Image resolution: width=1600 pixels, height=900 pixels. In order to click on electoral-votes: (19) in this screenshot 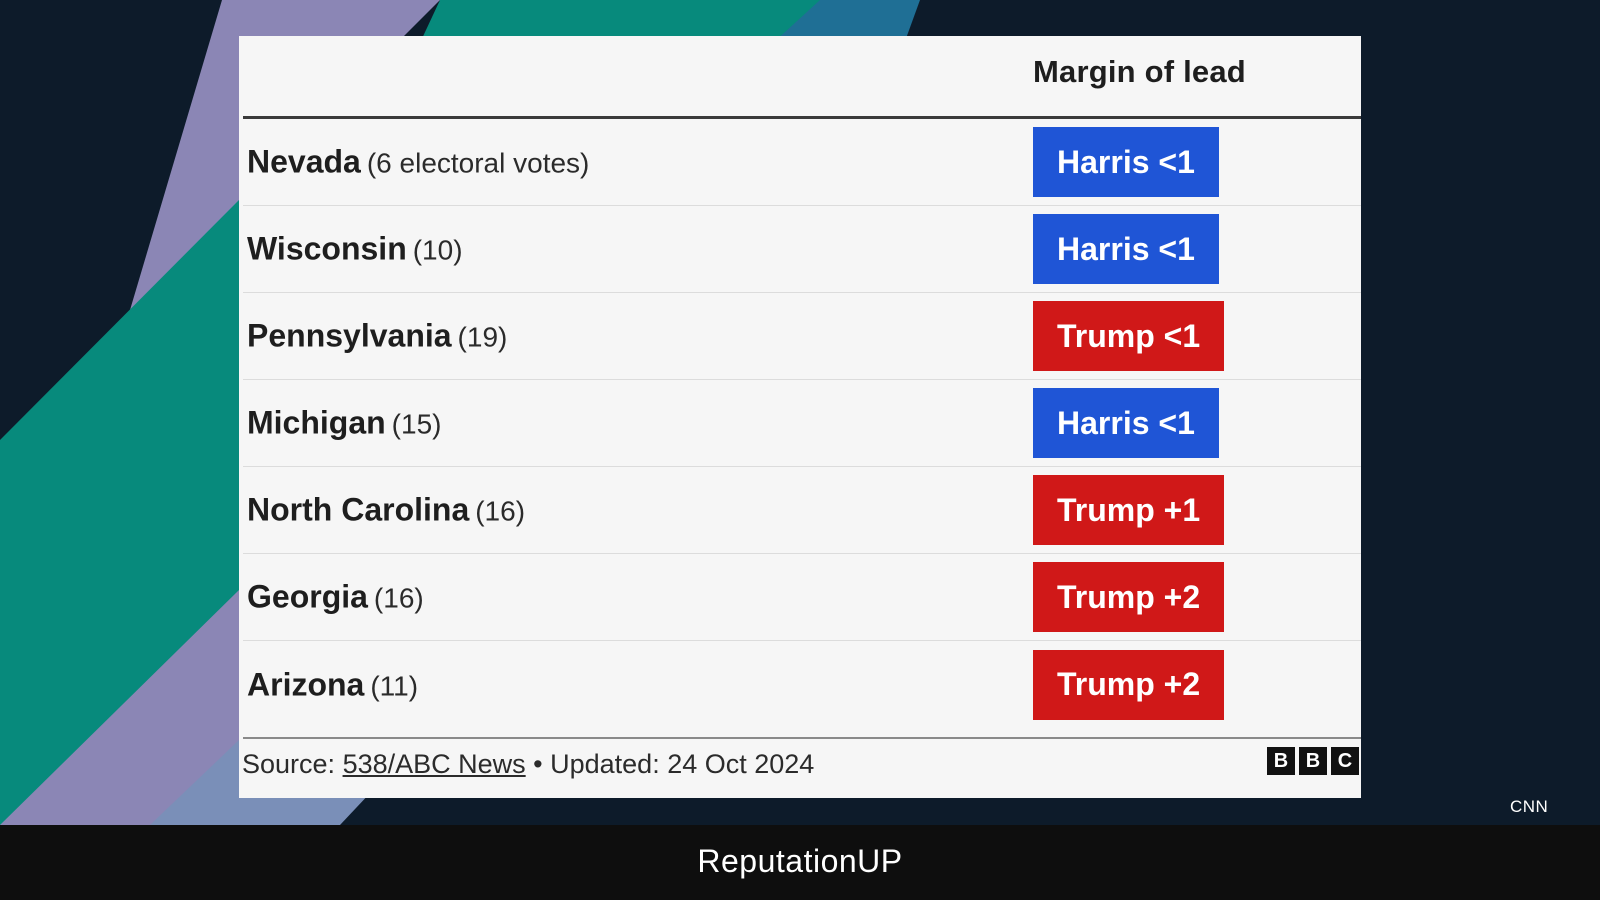, I will do `click(482, 337)`.